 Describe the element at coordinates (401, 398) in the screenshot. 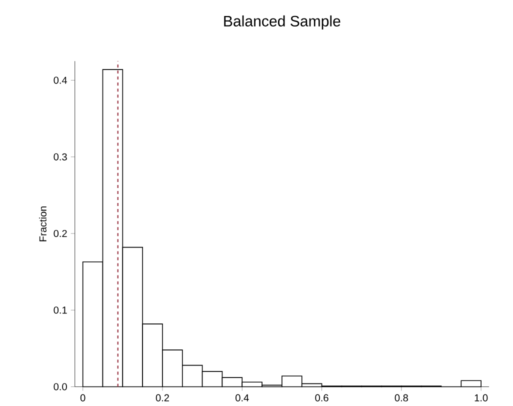

I see `x-tick-label: 0.8` at that location.